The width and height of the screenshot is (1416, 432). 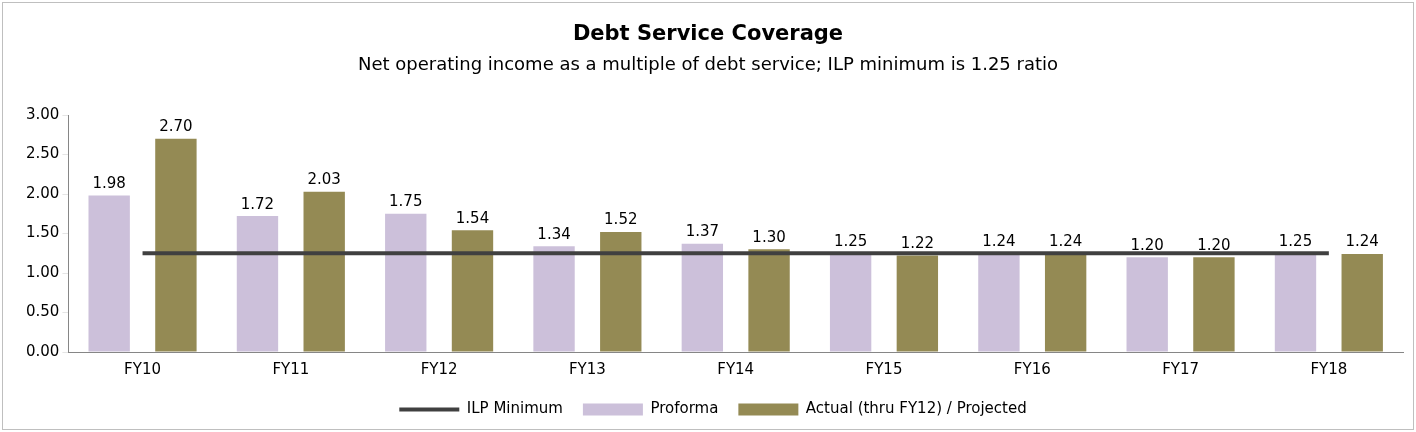 What do you see at coordinates (42, 153) in the screenshot?
I see `y-tick-label: 2.50` at bounding box center [42, 153].